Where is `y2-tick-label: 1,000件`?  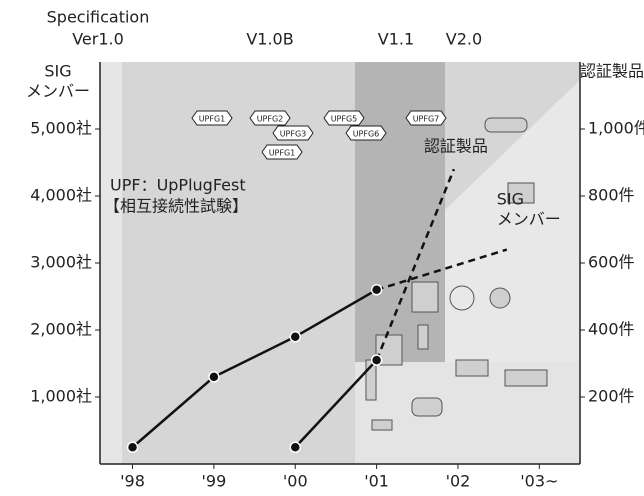
y2-tick-label: 1,000件 is located at coordinates (616, 128).